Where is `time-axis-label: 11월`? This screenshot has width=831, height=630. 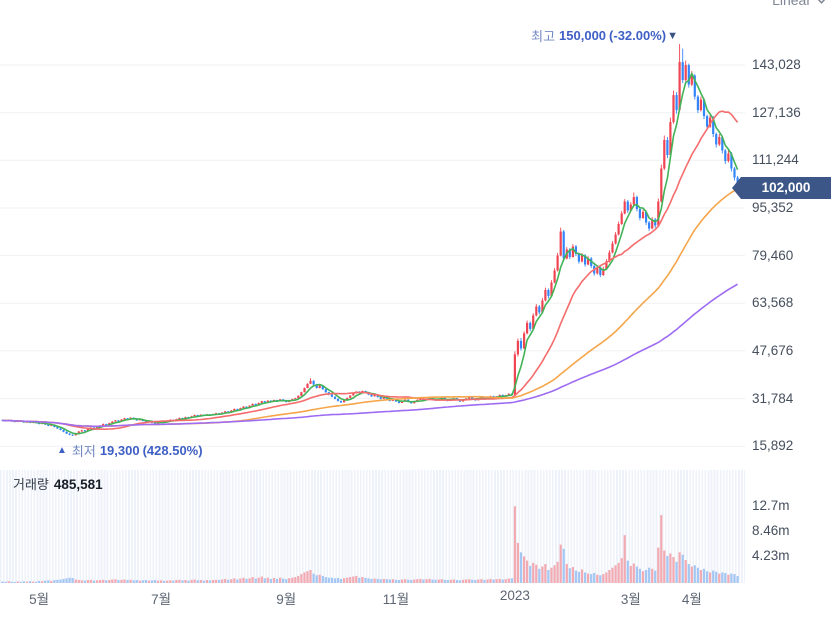 time-axis-label: 11월 is located at coordinates (396, 599).